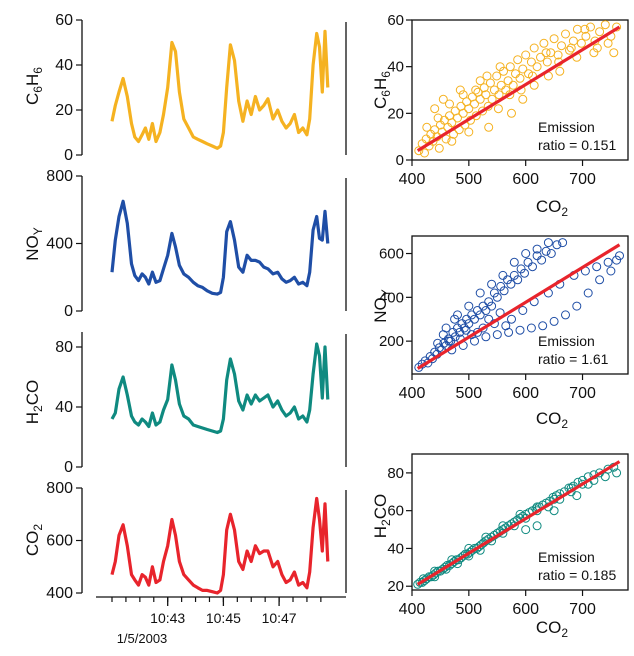 The image size is (634, 656). Describe the element at coordinates (201, 404) in the screenshot. I see `timeseries-panel-h2co: 0 40 80` at that location.